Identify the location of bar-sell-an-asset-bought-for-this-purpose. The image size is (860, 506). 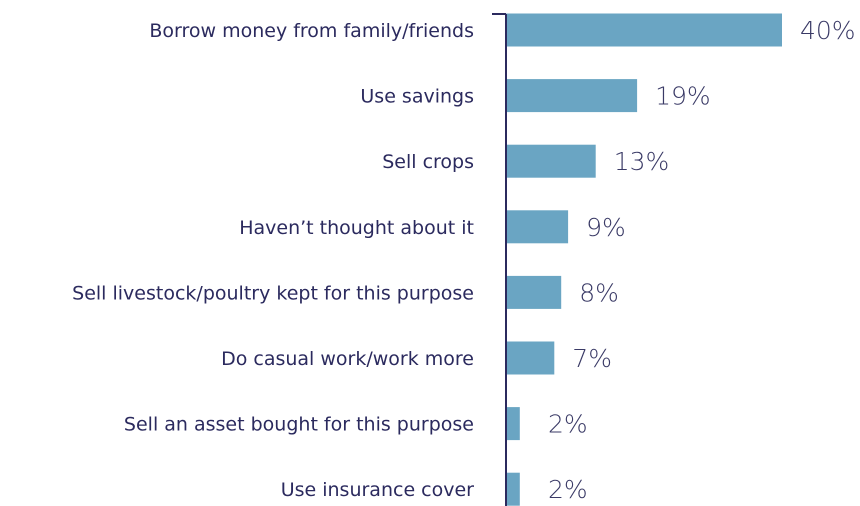
(513, 424).